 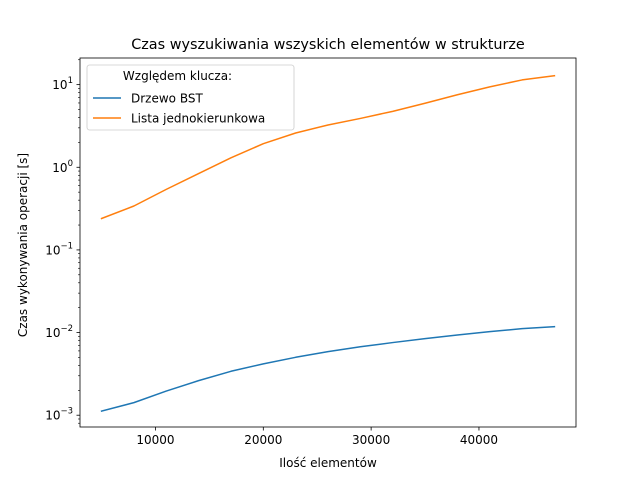 I want to click on y-tick-label: 10¹, so click(x=62, y=84).